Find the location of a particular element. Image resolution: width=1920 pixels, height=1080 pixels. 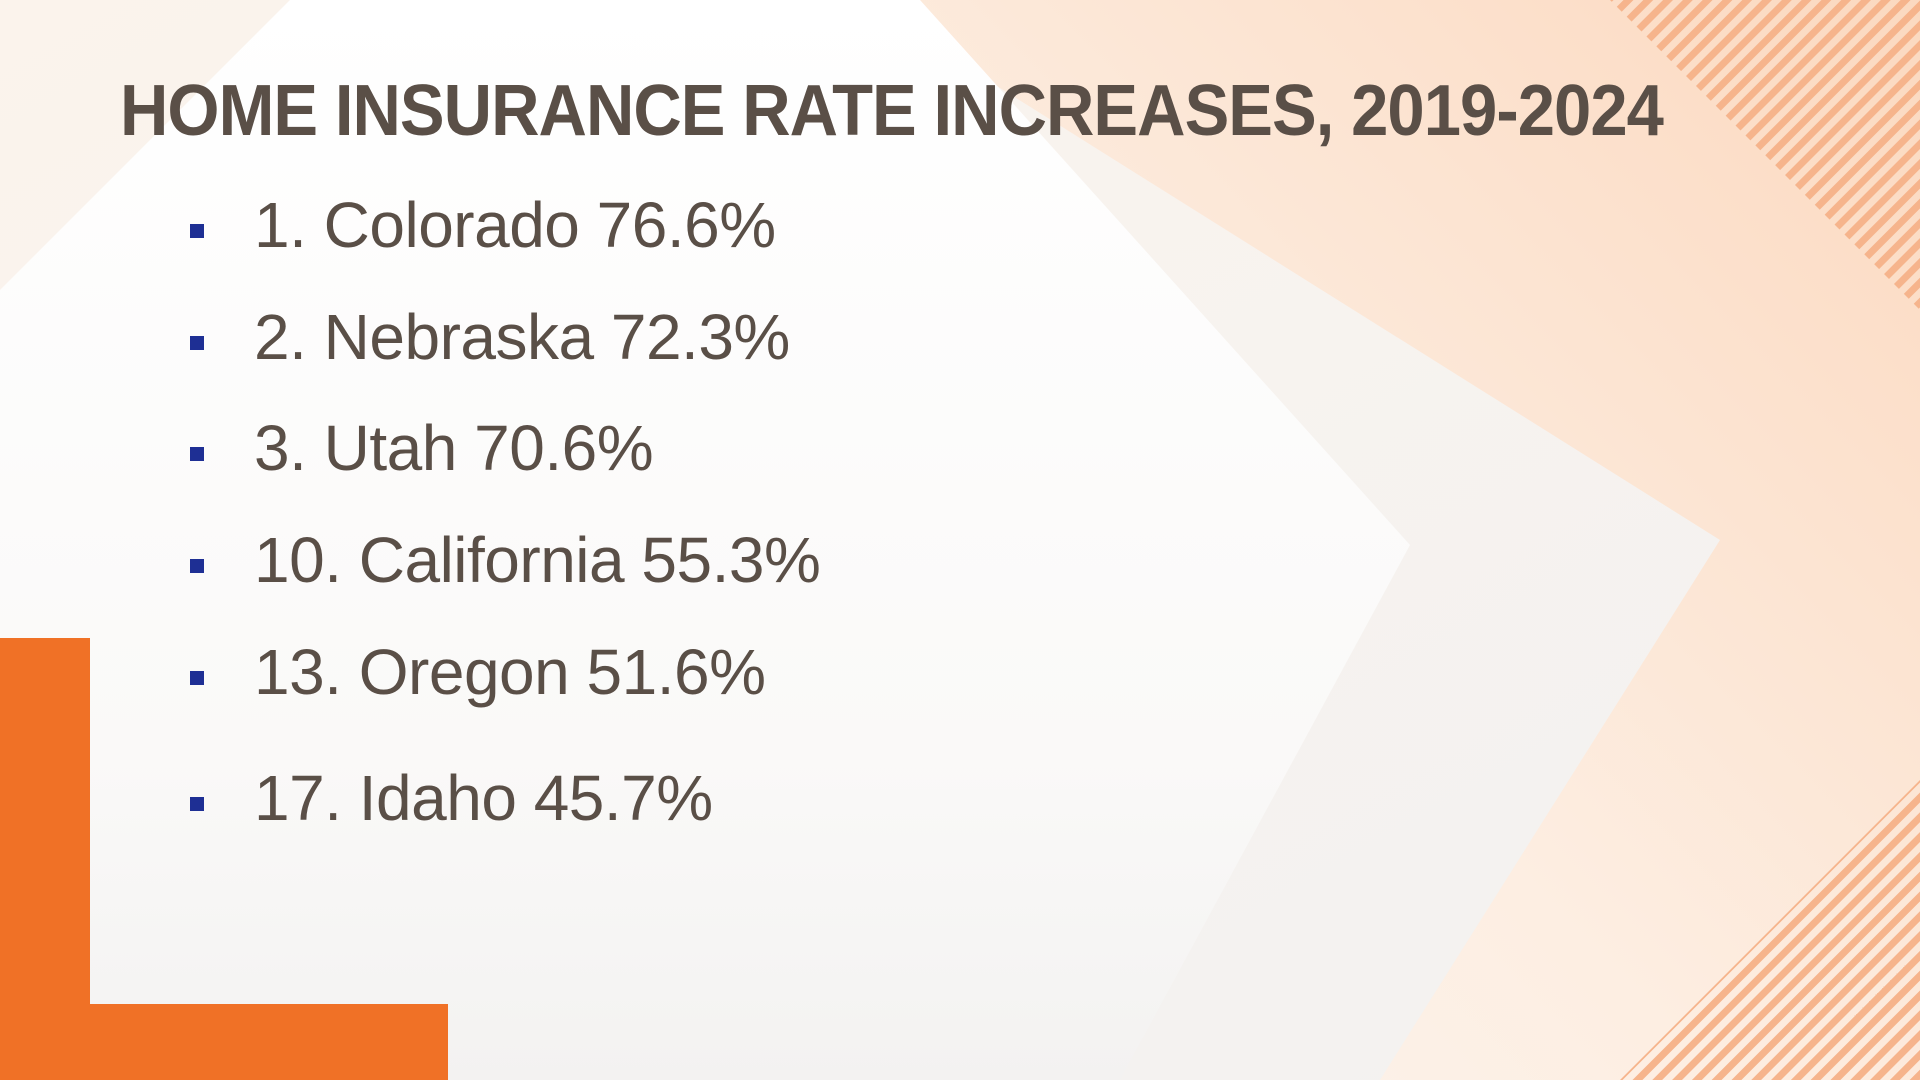

list-item: 2. Nebraska 72.3% is located at coordinates (640, 337).